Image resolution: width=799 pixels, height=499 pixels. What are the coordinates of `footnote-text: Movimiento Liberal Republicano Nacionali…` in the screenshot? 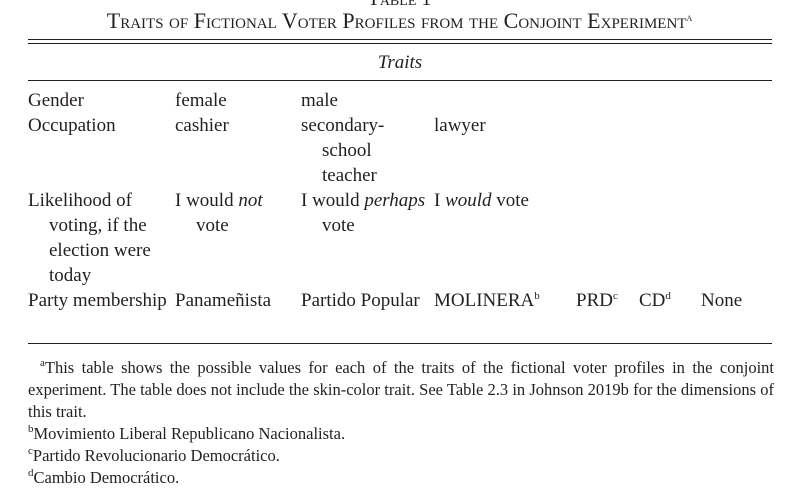 It's located at (189, 433).